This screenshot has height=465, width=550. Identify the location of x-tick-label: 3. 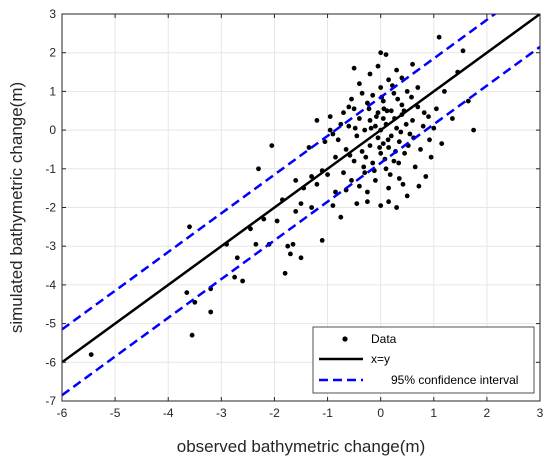
(540, 413).